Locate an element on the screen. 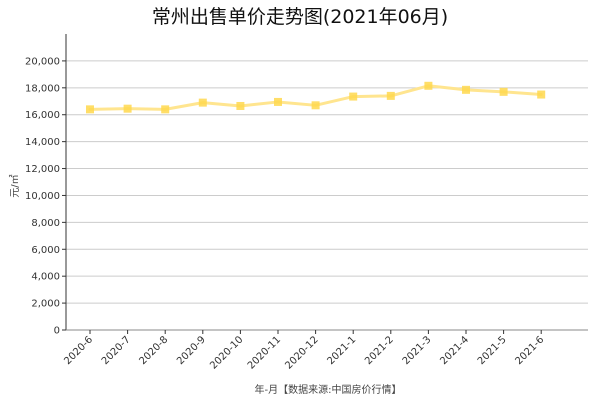 The image size is (600, 400). x-tick-label: 2020-6 is located at coordinates (78, 350).